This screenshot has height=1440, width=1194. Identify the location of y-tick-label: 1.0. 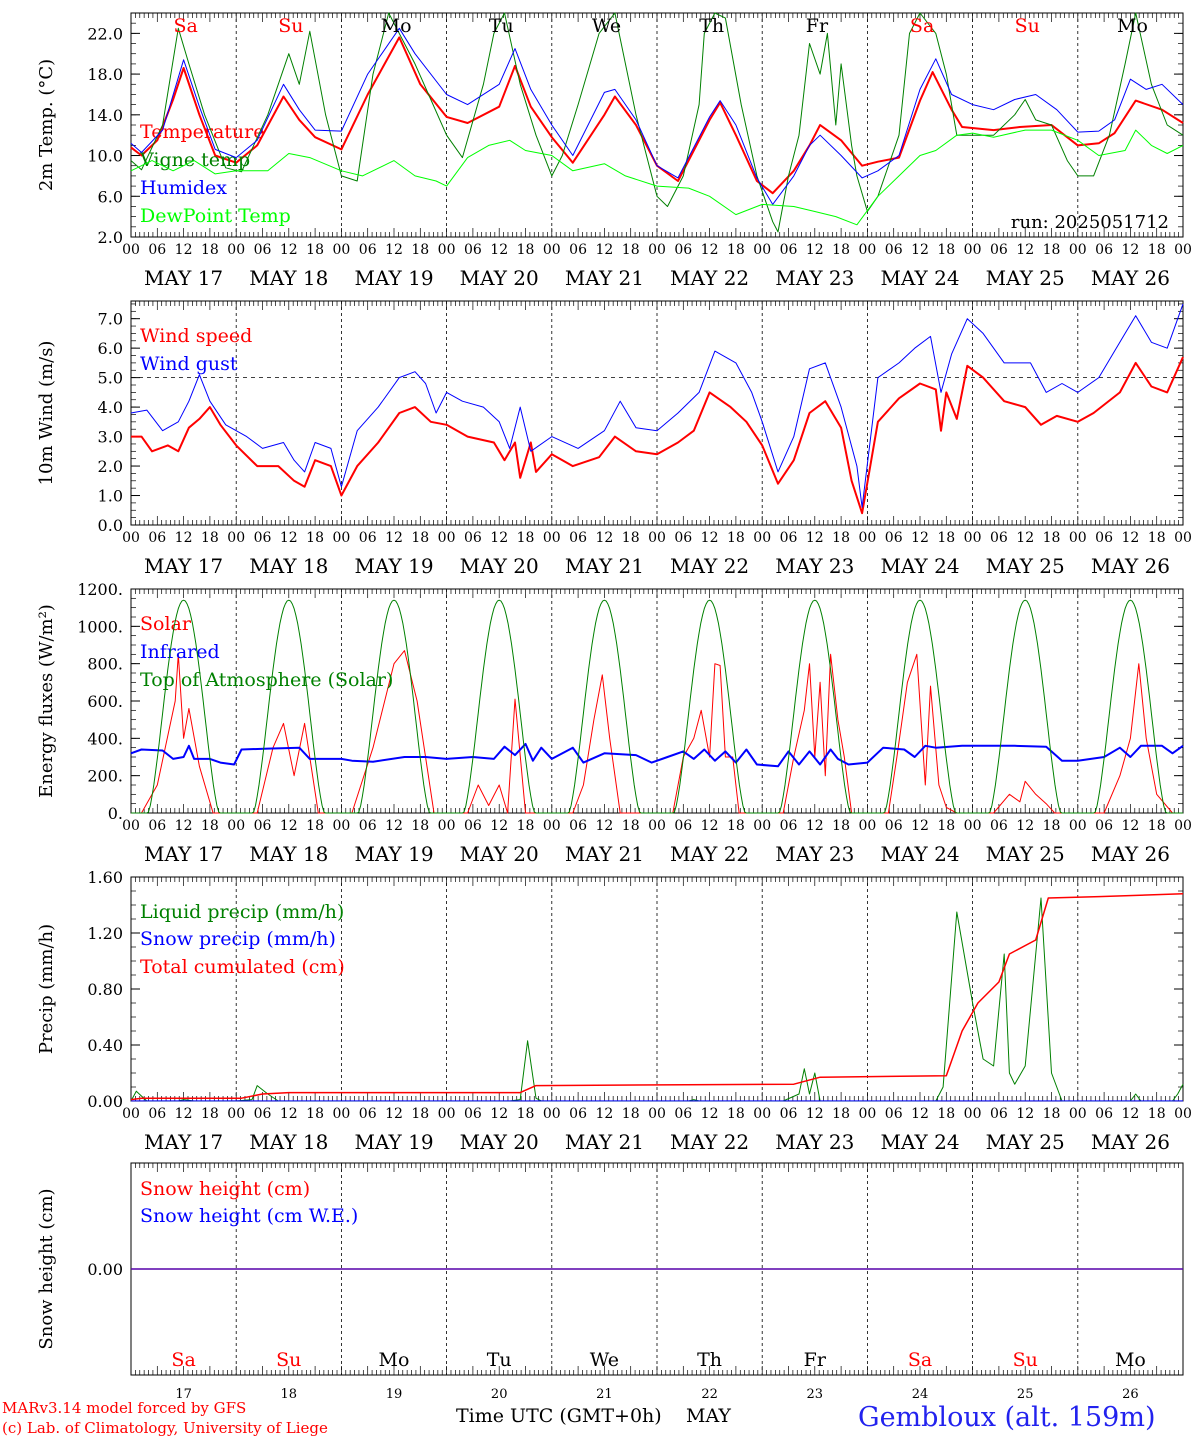
(110, 496).